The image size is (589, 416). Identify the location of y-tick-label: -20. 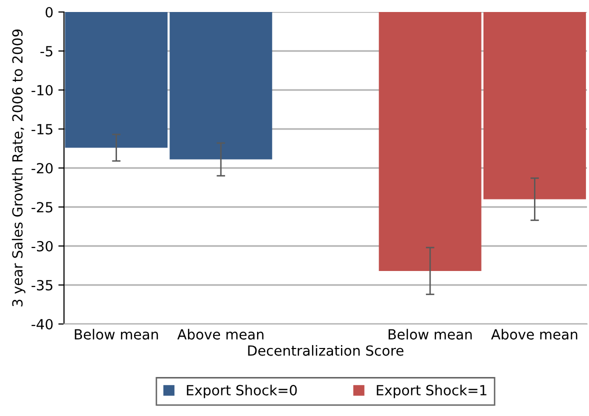
(42, 168).